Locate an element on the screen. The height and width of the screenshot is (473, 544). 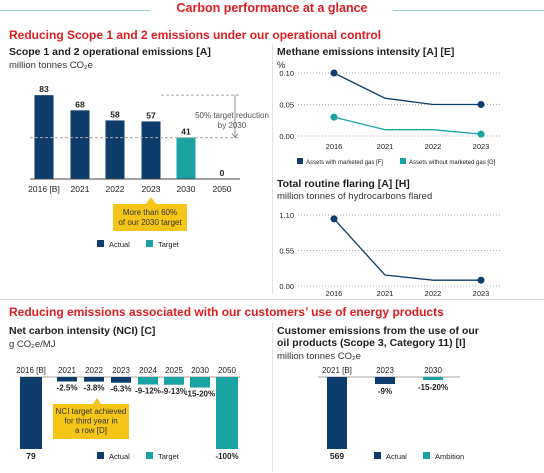
nci-subtitle: g CO₂e/MJ is located at coordinates (32, 344).